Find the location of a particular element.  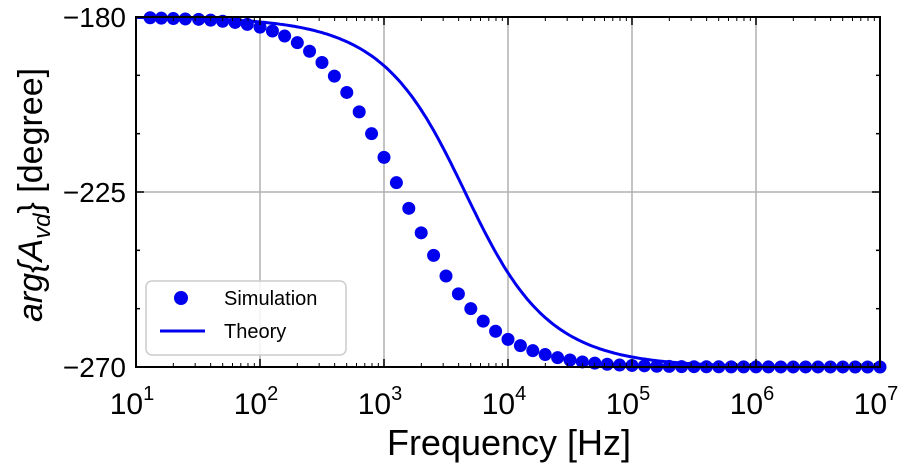

x-tick-label: 10³ is located at coordinates (380, 402).